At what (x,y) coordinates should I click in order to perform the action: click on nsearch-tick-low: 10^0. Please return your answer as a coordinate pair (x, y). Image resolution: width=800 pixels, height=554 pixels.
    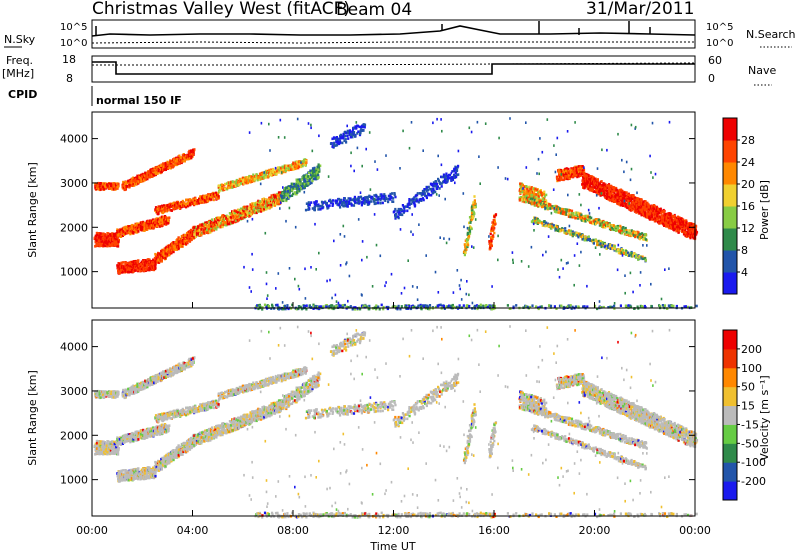
    Looking at the image, I should click on (719, 43).